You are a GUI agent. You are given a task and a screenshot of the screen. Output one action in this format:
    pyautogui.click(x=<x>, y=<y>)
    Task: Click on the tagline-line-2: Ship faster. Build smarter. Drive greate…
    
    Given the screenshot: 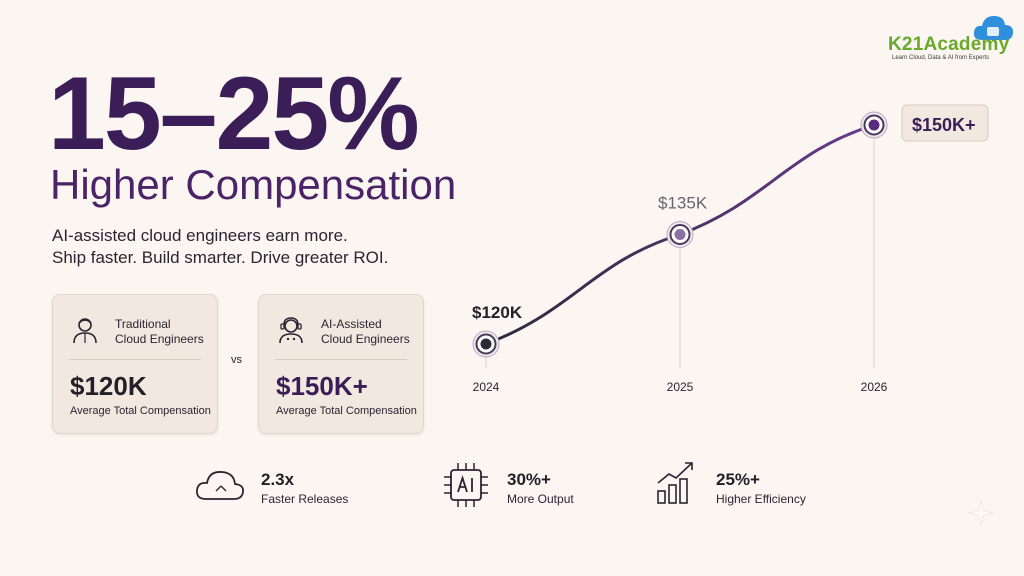 What is the action you would take?
    pyautogui.click(x=220, y=257)
    